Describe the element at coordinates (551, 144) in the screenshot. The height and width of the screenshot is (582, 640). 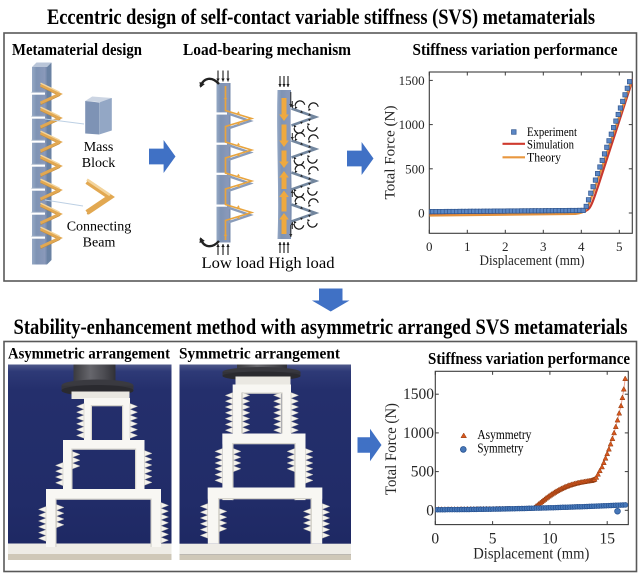
I see `svg-text: Simulation` at that location.